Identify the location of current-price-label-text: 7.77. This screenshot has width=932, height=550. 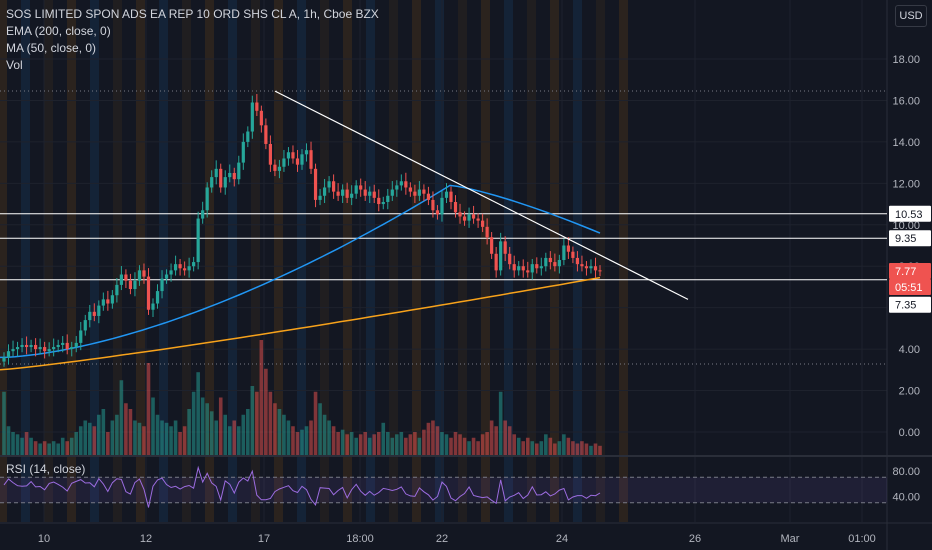
(905, 272).